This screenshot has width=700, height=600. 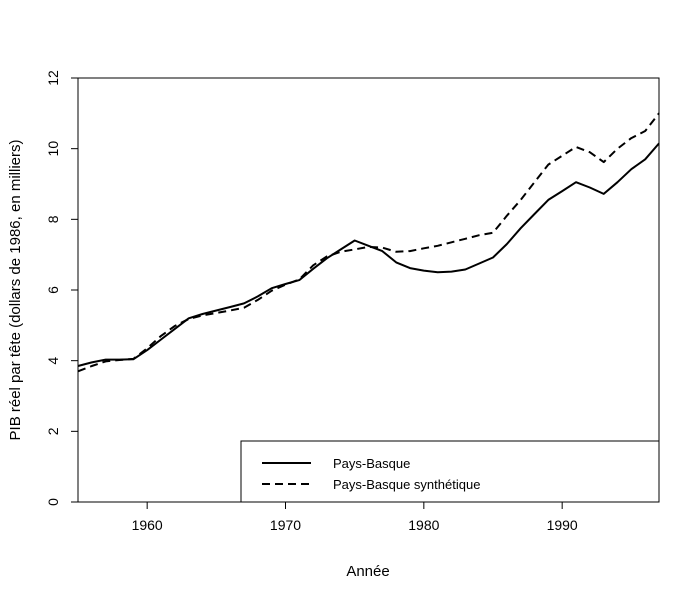 What do you see at coordinates (53, 149) in the screenshot?
I see `y-tick-label: 10` at bounding box center [53, 149].